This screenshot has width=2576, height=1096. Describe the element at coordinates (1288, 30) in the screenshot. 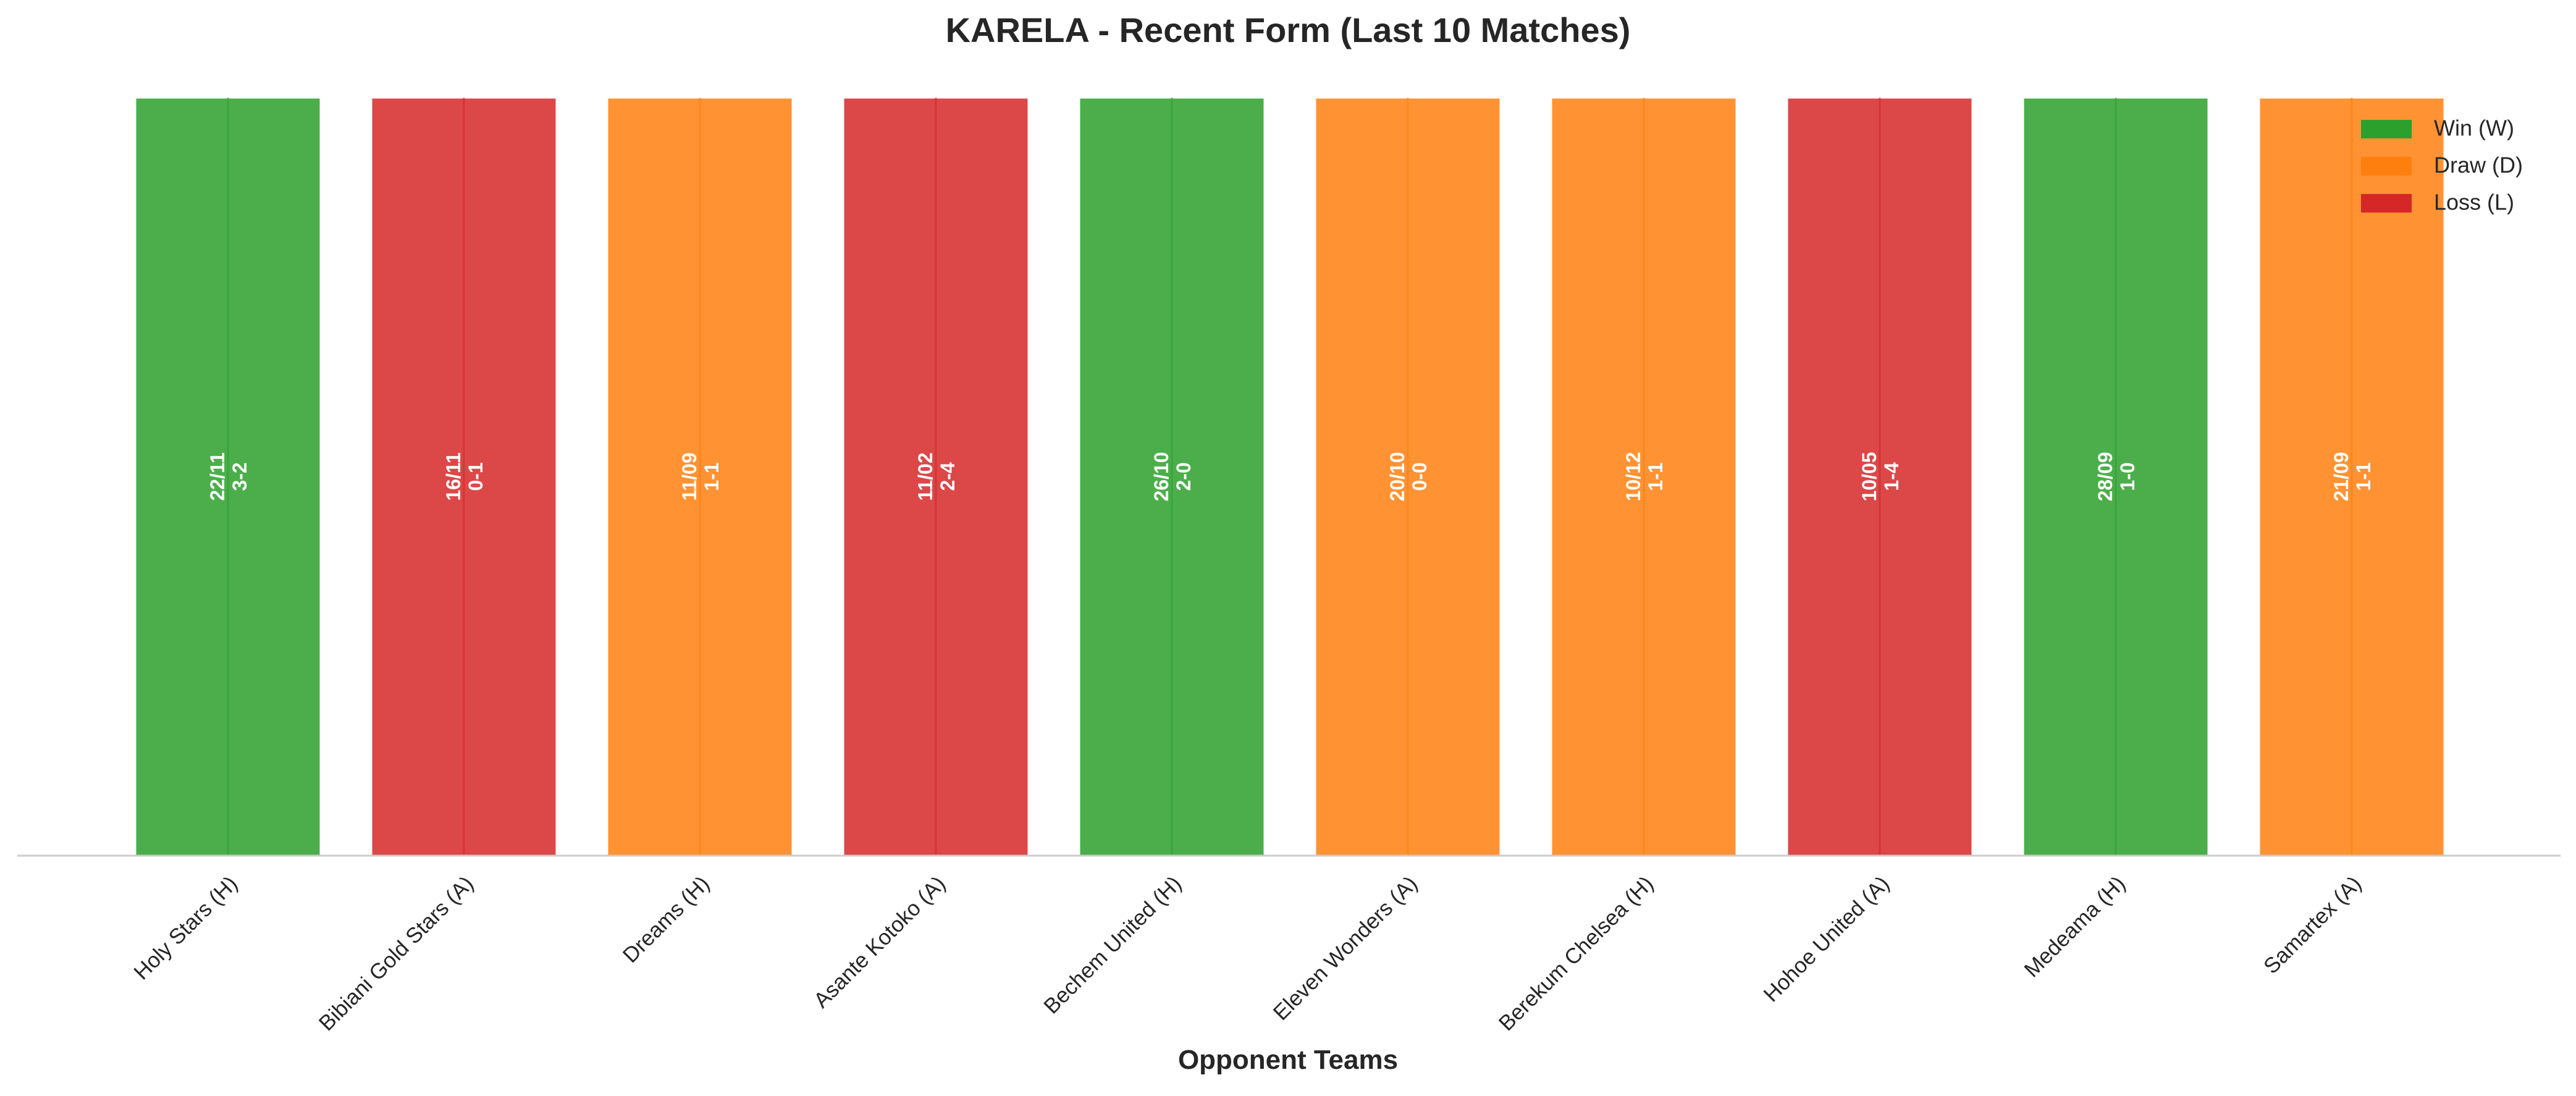

I see `chart-title: KARELA - Recent Form (Last 10 Matches)` at that location.